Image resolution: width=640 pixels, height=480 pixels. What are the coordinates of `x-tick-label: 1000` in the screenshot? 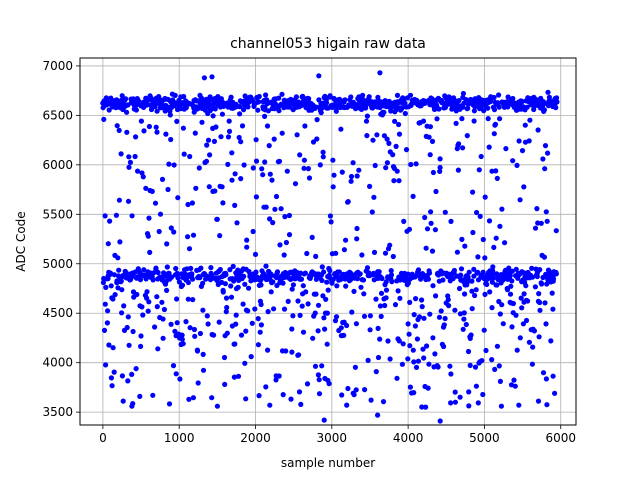 It's located at (179, 438).